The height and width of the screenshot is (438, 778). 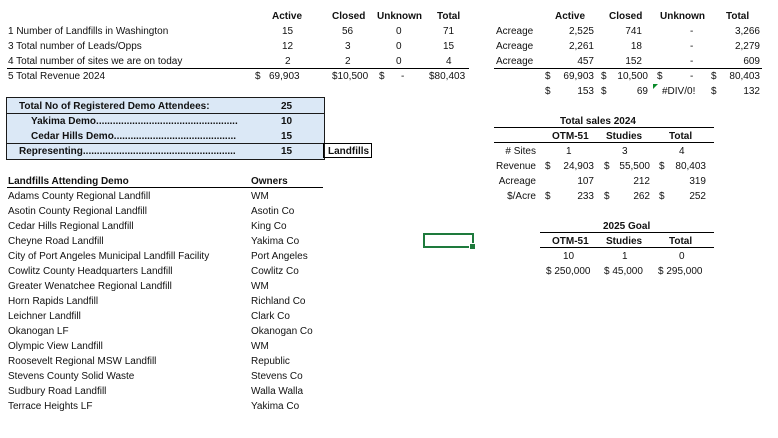 What do you see at coordinates (165, 143) in the screenshot?
I see `demo-box-divider` at bounding box center [165, 143].